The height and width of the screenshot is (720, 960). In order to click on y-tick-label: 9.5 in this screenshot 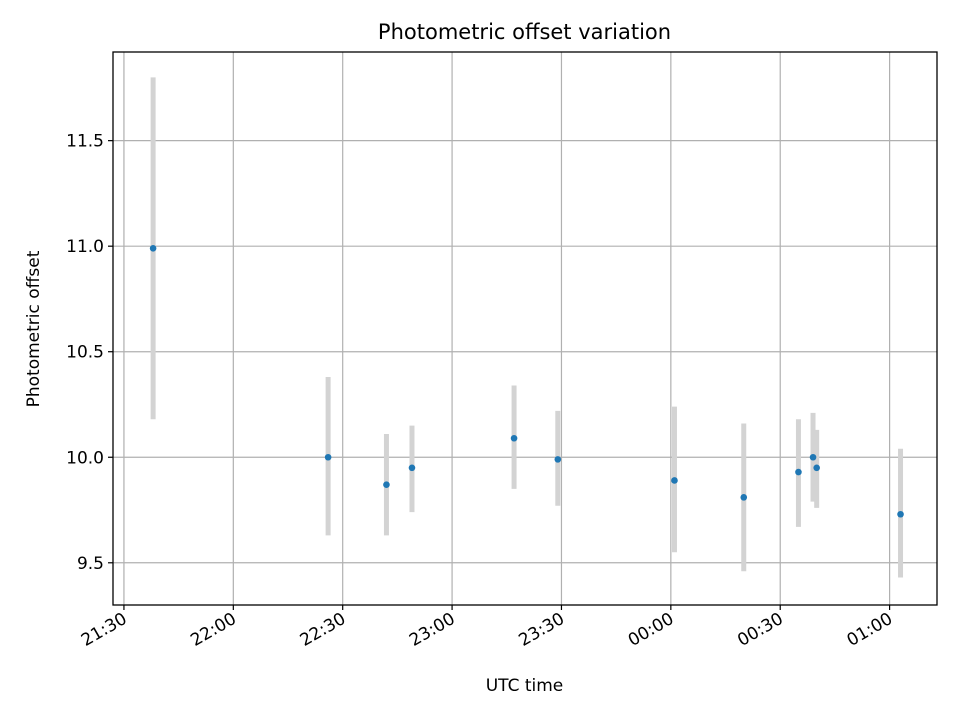, I will do `click(90, 564)`.